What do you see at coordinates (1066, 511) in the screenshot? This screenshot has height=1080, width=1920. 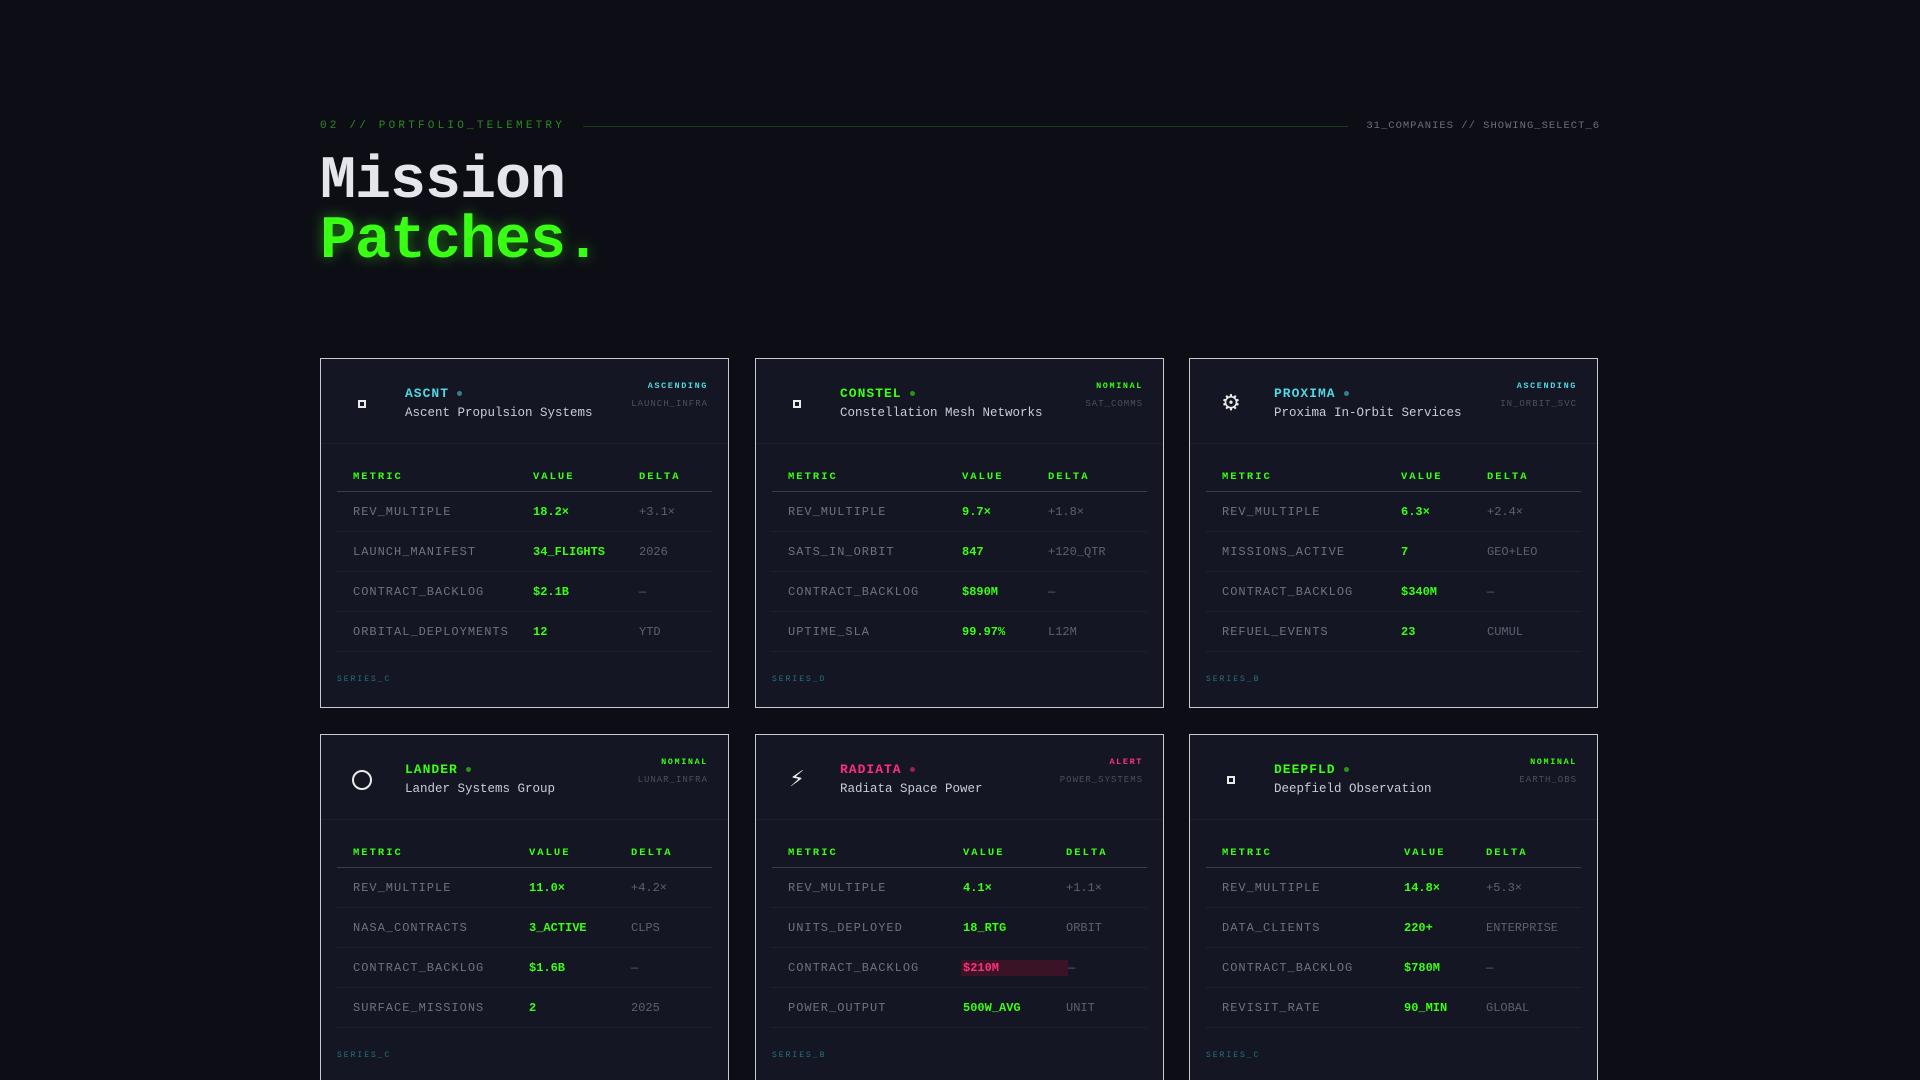 I see `metric-delta: +1.8×` at bounding box center [1066, 511].